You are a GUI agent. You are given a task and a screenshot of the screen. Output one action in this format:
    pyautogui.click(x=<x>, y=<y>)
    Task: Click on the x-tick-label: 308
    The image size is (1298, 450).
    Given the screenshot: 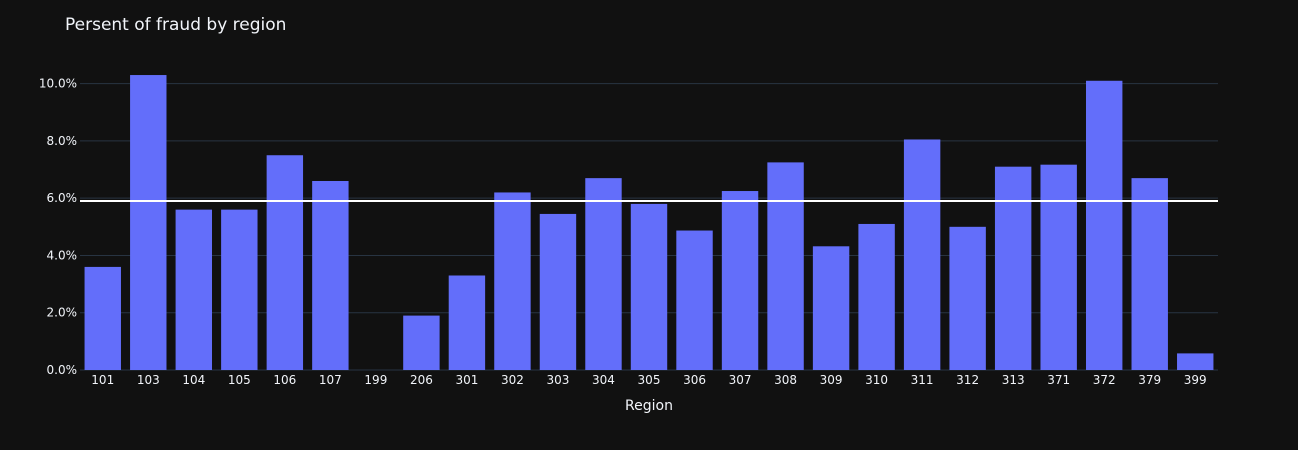 What is the action you would take?
    pyautogui.click(x=785, y=380)
    